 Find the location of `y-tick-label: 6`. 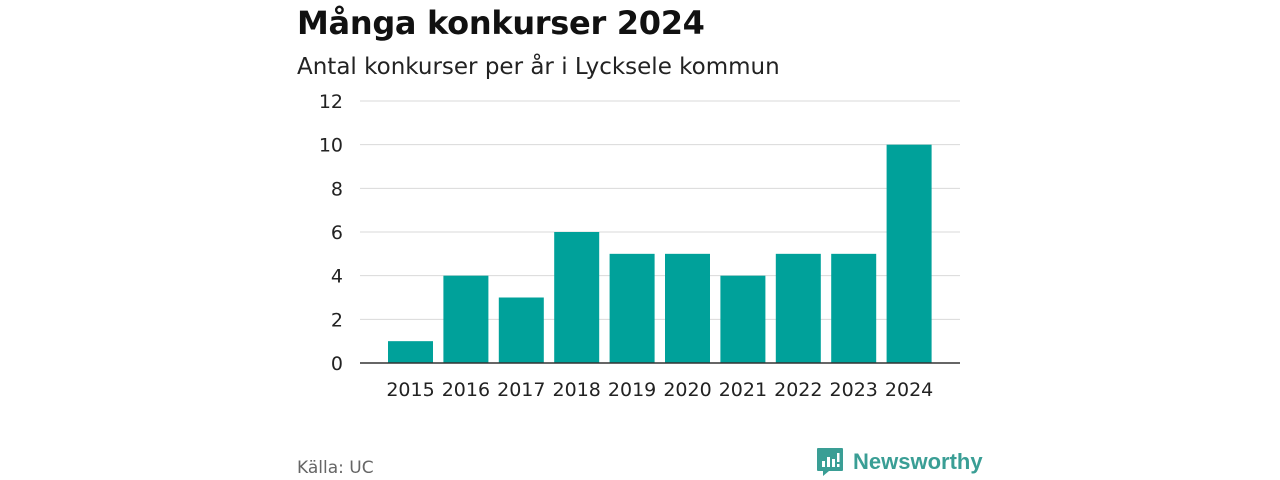

y-tick-label: 6 is located at coordinates (337, 233).